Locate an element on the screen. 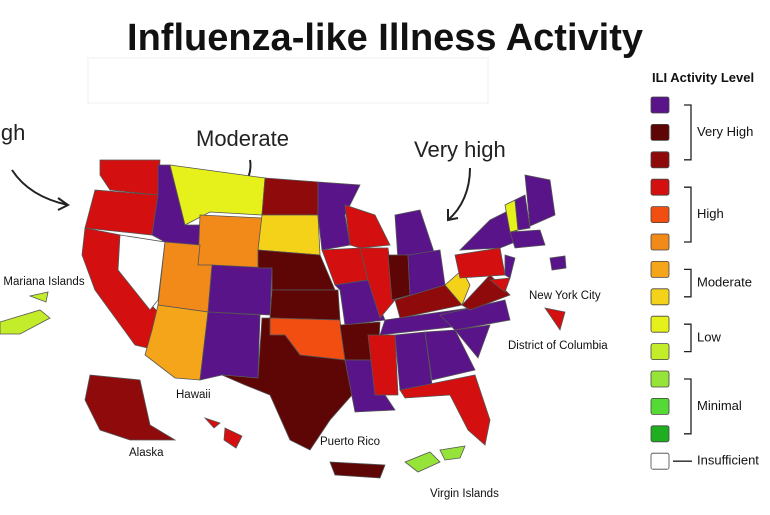 The width and height of the screenshot is (770, 515). map-label: Virgin Islands is located at coordinates (464, 494).